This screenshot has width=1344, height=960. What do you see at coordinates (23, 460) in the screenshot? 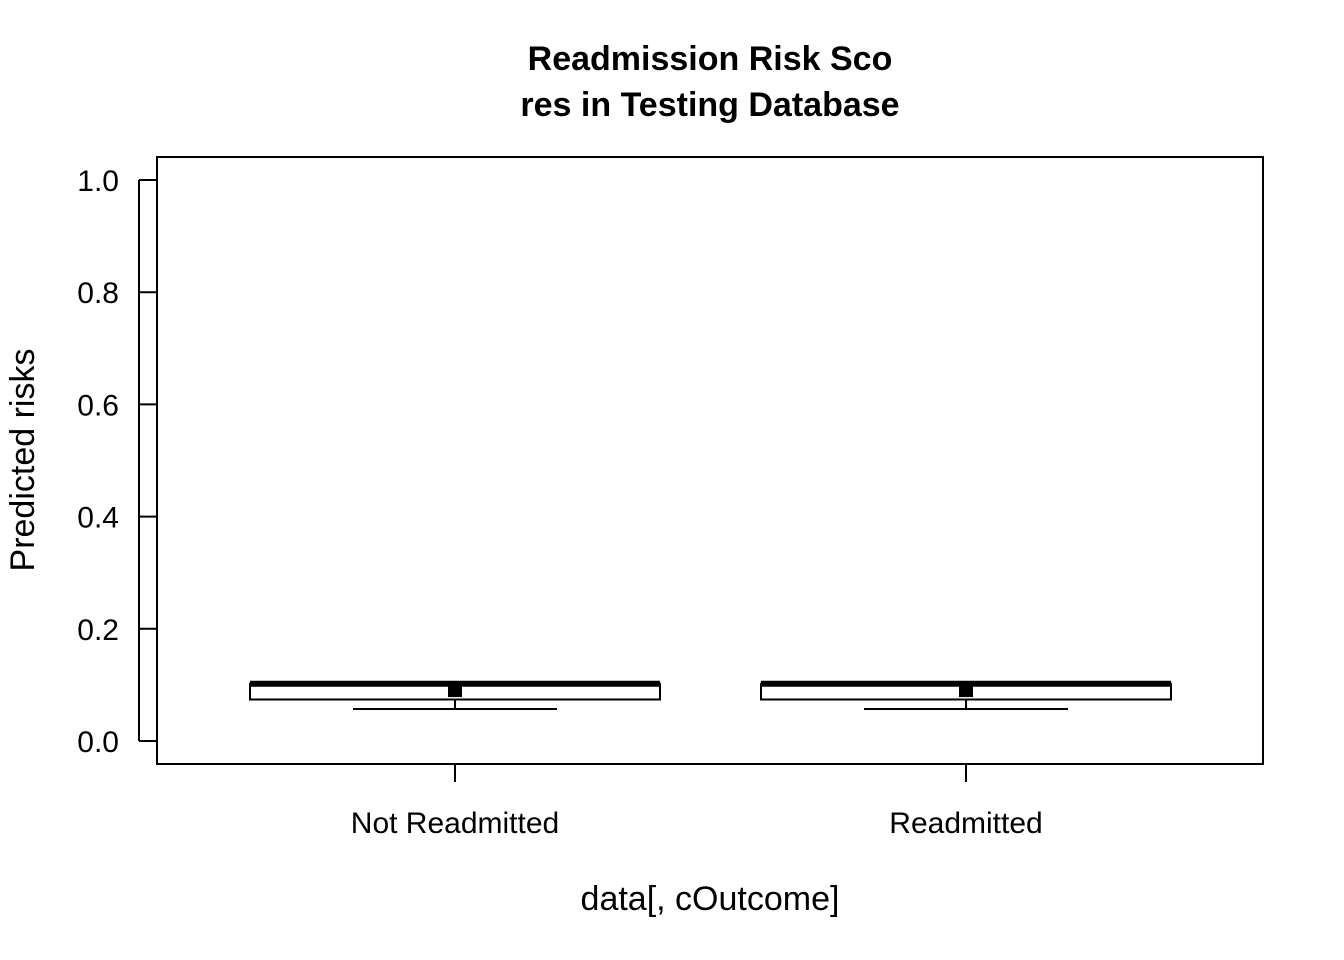
I see `y-axis-label: Predicted risks` at bounding box center [23, 460].